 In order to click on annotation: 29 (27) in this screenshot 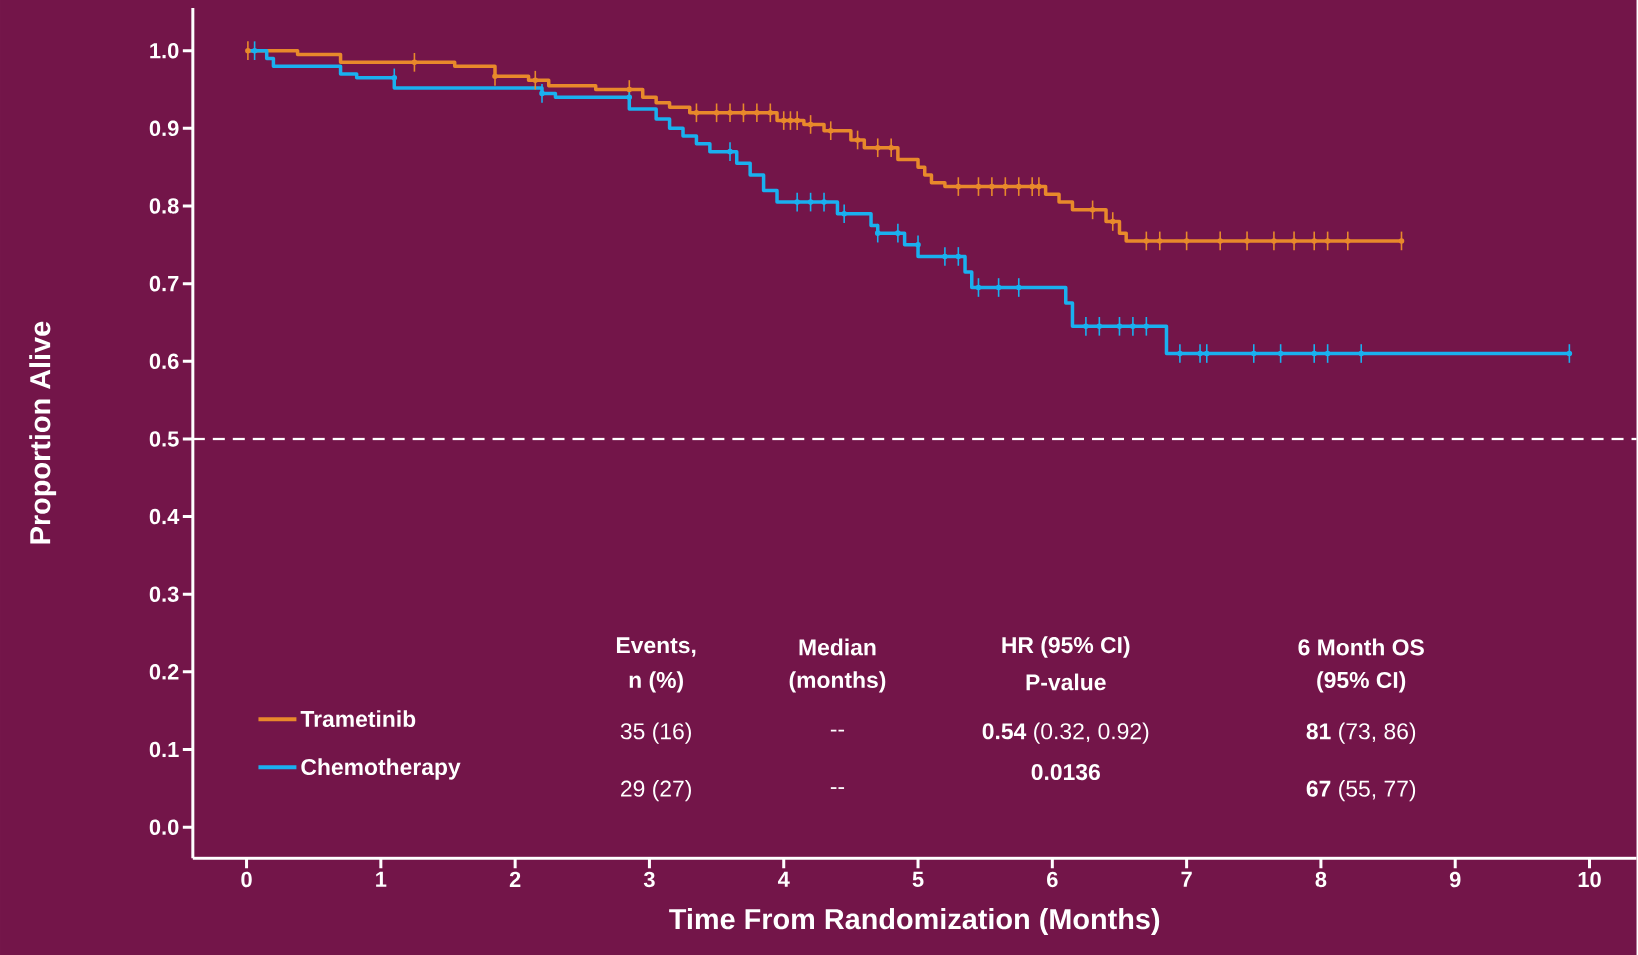, I will do `click(656, 790)`.